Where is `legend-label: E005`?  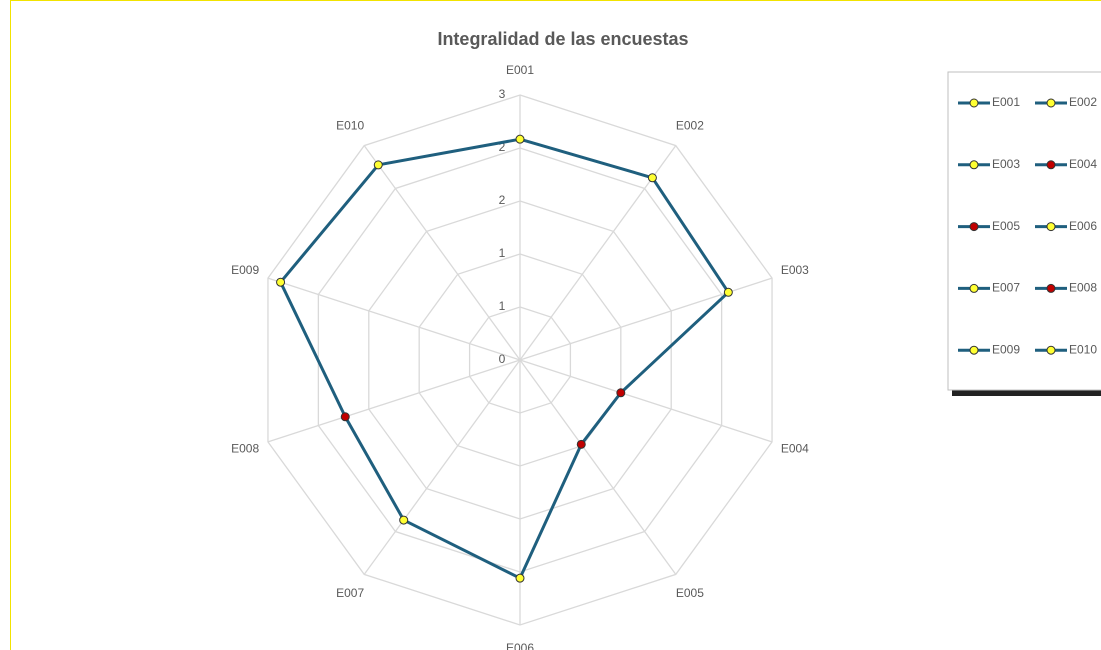
legend-label: E005 is located at coordinates (1006, 226).